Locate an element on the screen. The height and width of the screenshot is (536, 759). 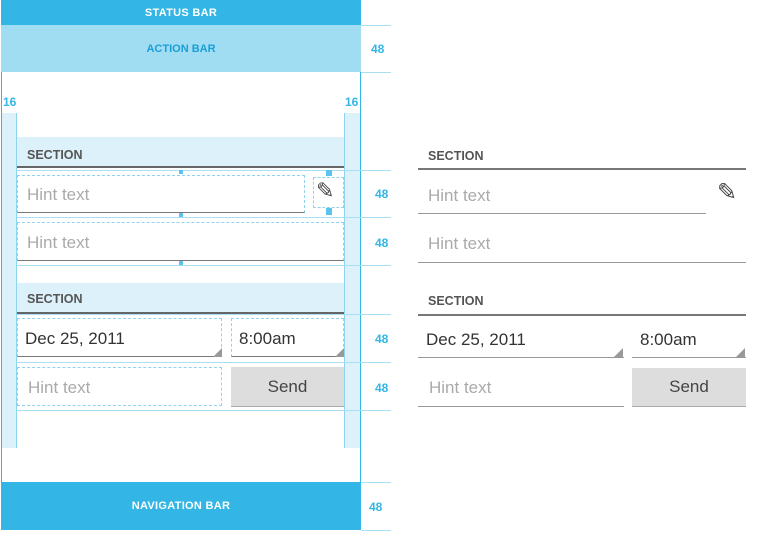
status-bar: STATUS BAR is located at coordinates (181, 12).